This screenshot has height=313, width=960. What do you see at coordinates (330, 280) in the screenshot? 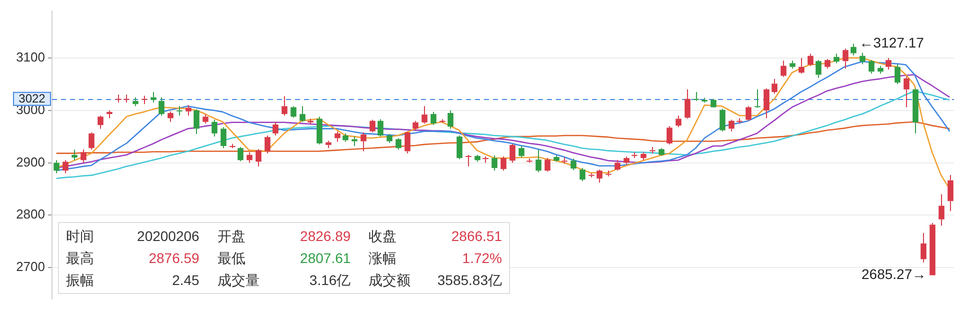
I see `annotation: 3.16亿` at bounding box center [330, 280].